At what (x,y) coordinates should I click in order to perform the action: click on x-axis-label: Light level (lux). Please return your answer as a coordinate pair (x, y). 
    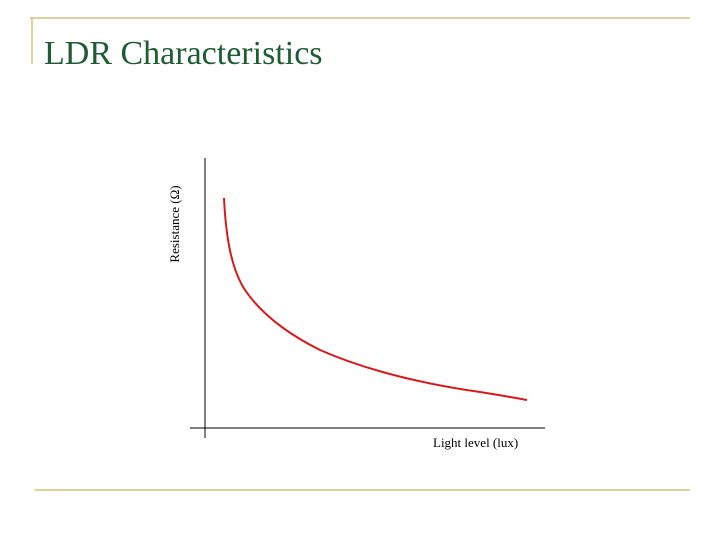
    Looking at the image, I should click on (475, 442).